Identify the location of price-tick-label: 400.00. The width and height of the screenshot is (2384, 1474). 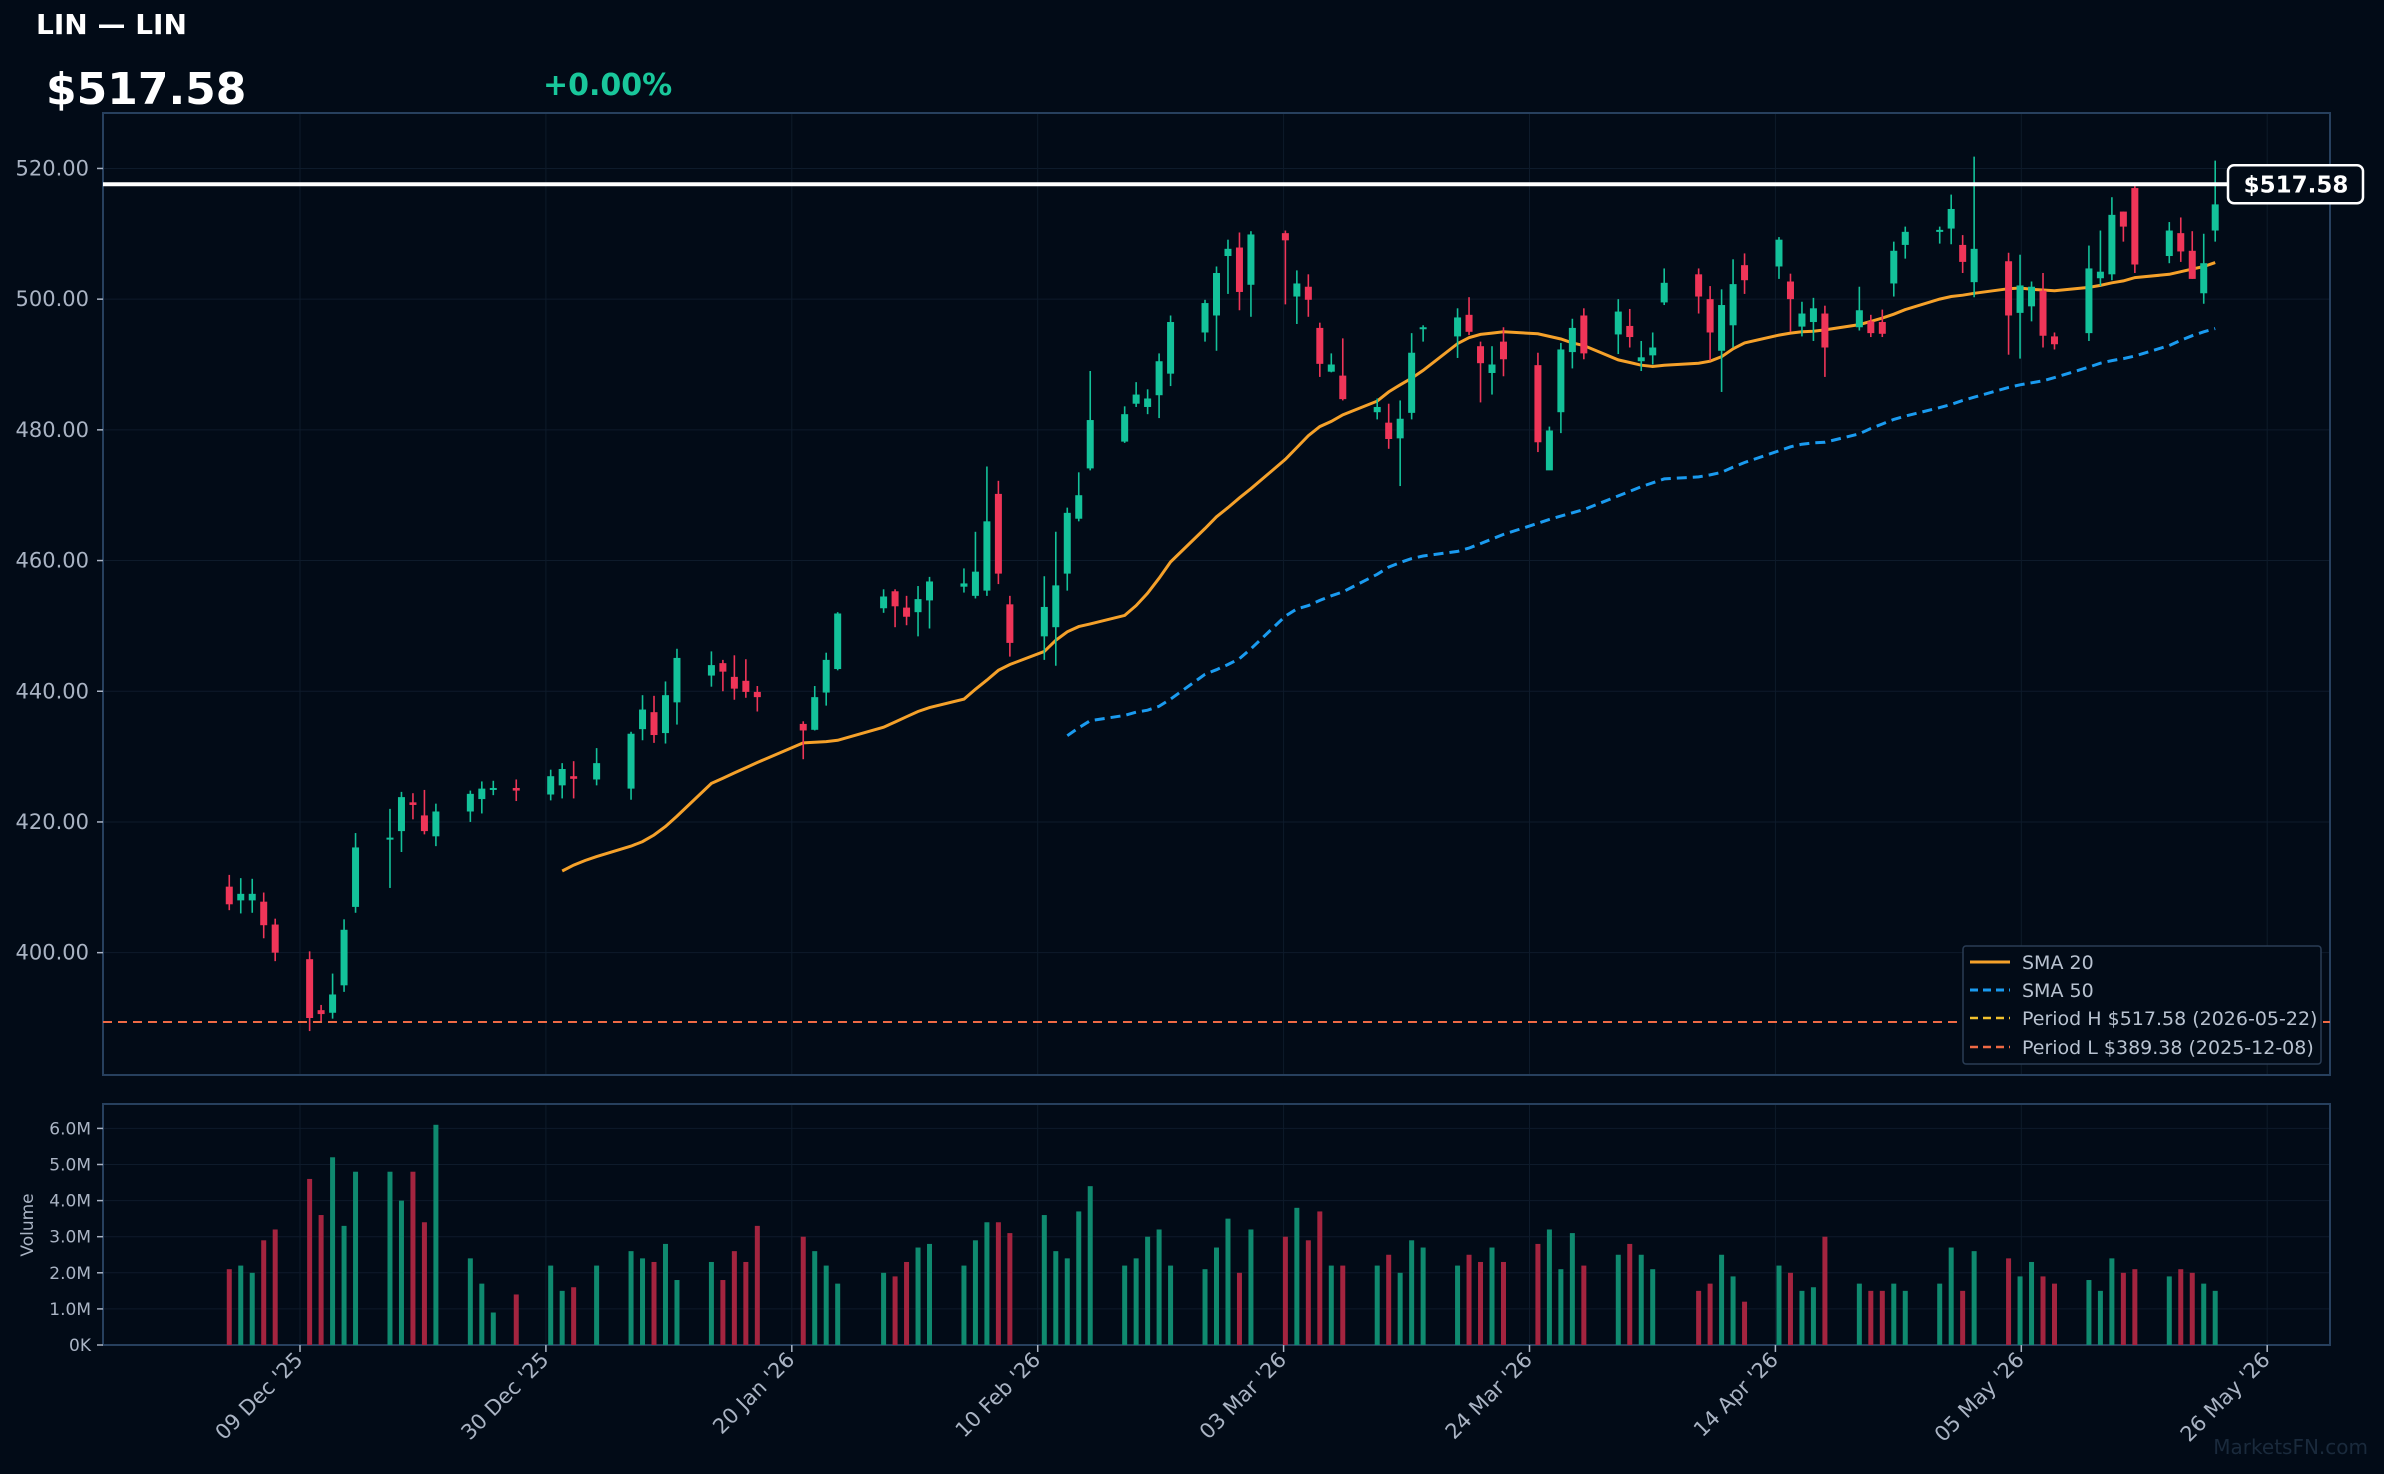
(52, 953).